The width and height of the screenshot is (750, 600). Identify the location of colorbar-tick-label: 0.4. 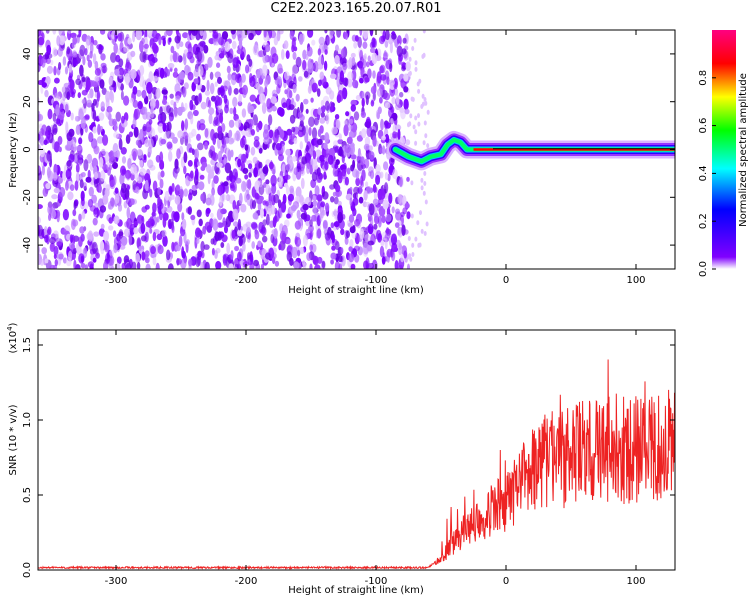
(703, 173).